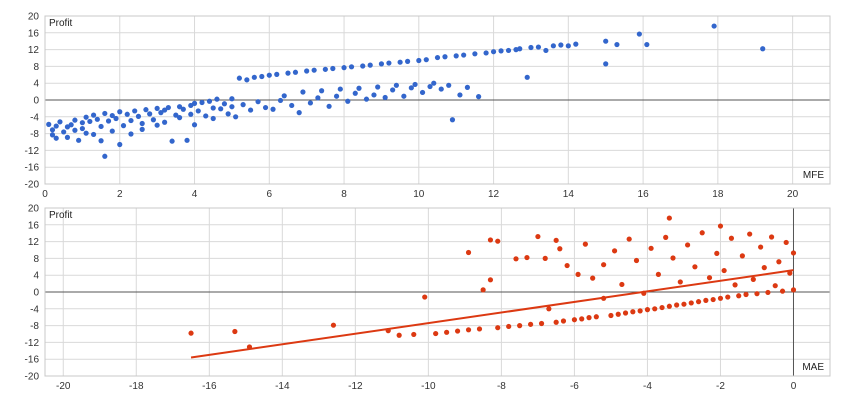 The height and width of the screenshot is (400, 860). What do you see at coordinates (344, 194) in the screenshot?
I see `x-tick-label: 8` at bounding box center [344, 194].